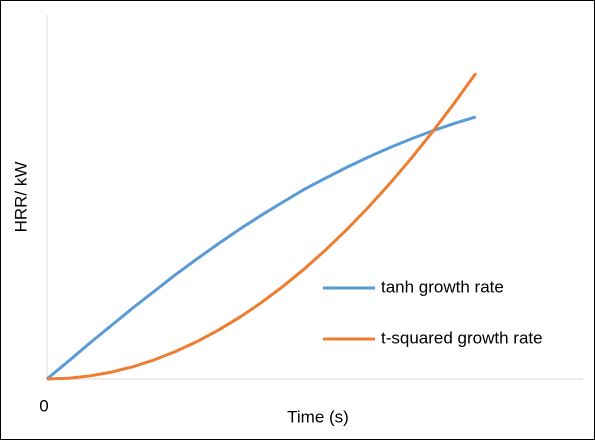 Image resolution: width=595 pixels, height=440 pixels. What do you see at coordinates (442, 286) in the screenshot?
I see `legend-label: tanh growth rate` at bounding box center [442, 286].